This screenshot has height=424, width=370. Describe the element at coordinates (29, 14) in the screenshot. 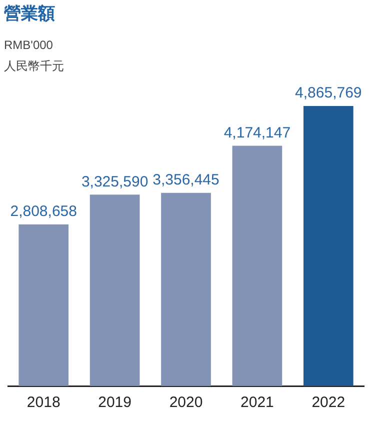

I see `chart-title: 營業額` at that location.